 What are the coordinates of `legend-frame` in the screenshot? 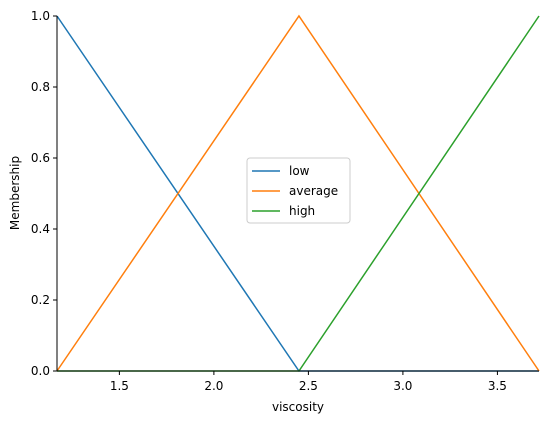 It's located at (298, 190).